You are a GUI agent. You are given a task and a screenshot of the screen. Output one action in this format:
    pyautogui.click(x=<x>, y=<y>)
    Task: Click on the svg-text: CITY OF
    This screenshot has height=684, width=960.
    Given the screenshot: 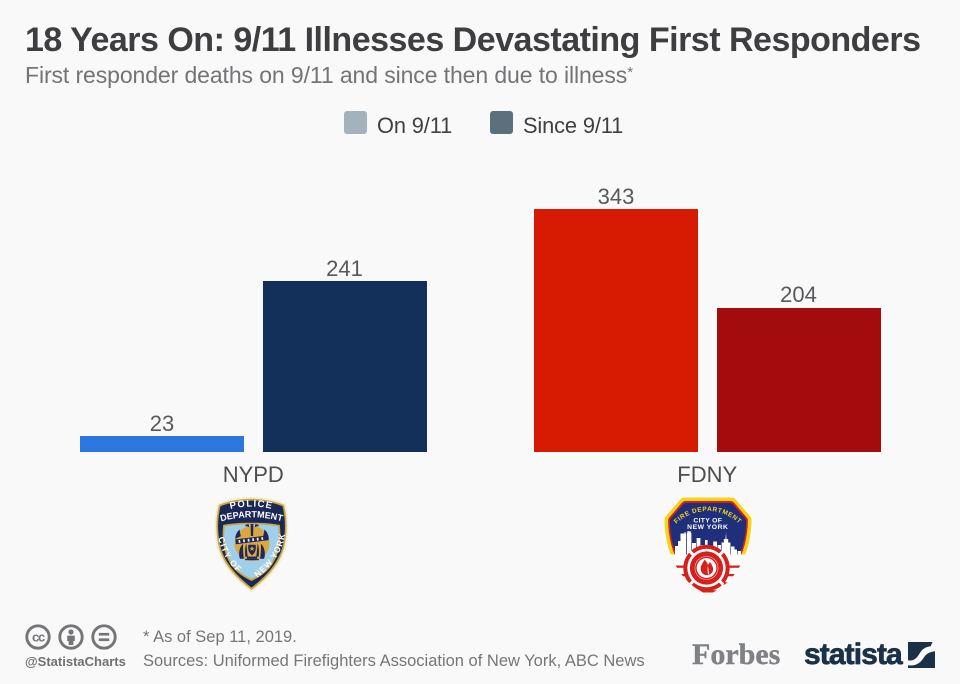 What is the action you would take?
    pyautogui.click(x=707, y=521)
    